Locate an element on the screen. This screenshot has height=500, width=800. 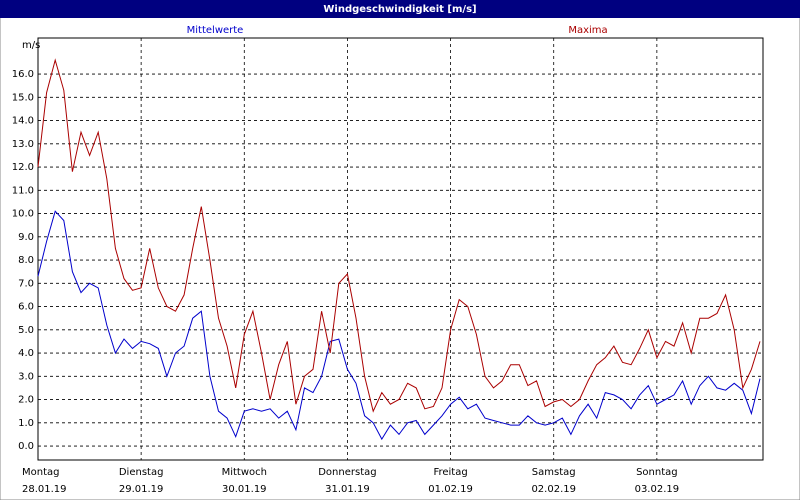
x-date-label: 02.02.19 is located at coordinates (553, 489).